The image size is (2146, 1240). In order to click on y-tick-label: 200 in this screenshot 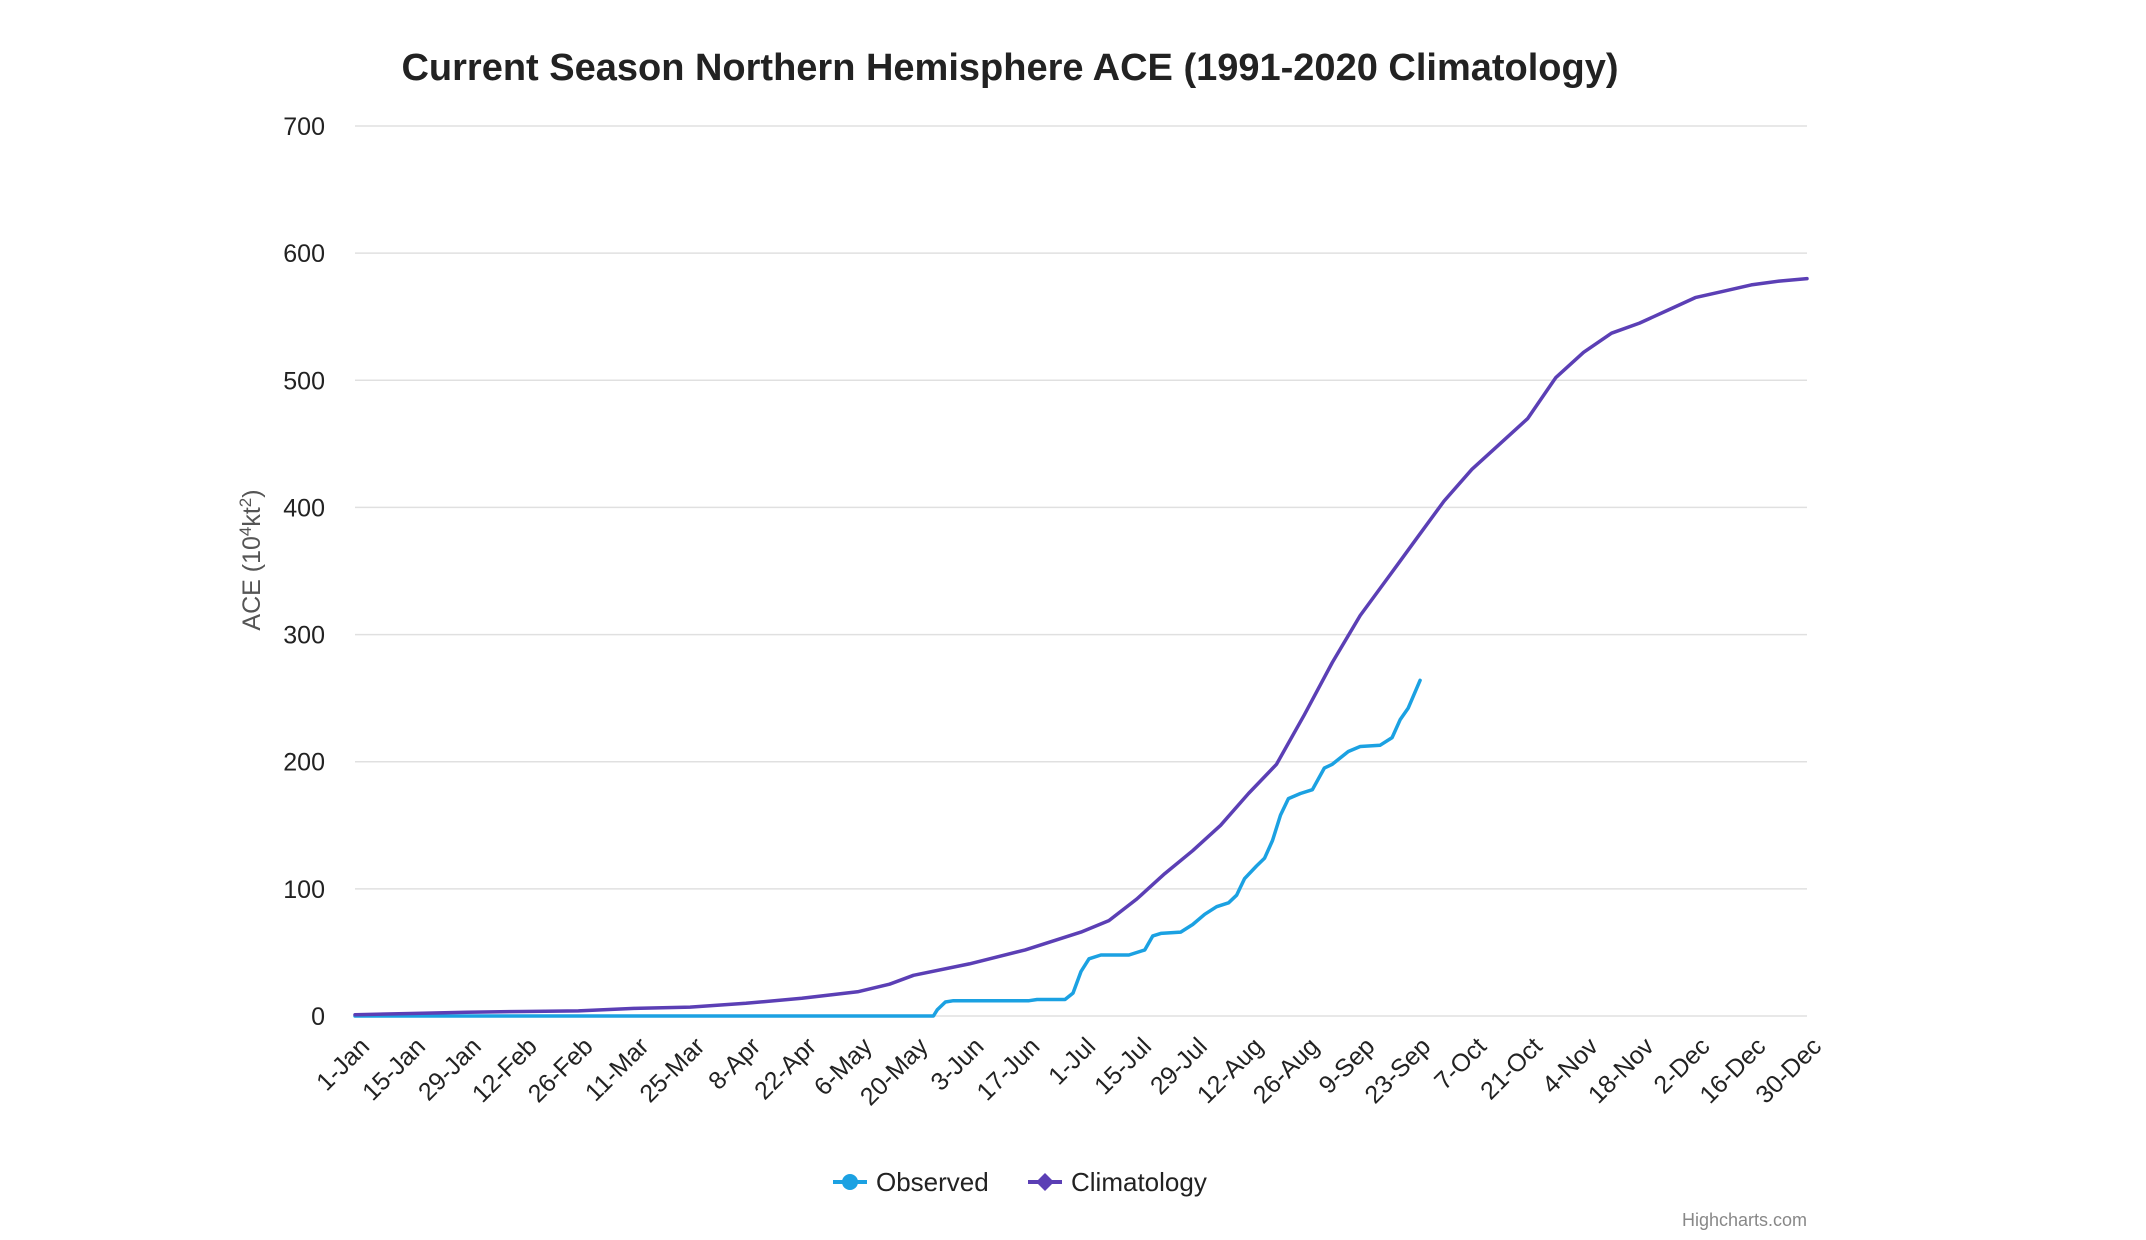, I will do `click(304, 763)`.